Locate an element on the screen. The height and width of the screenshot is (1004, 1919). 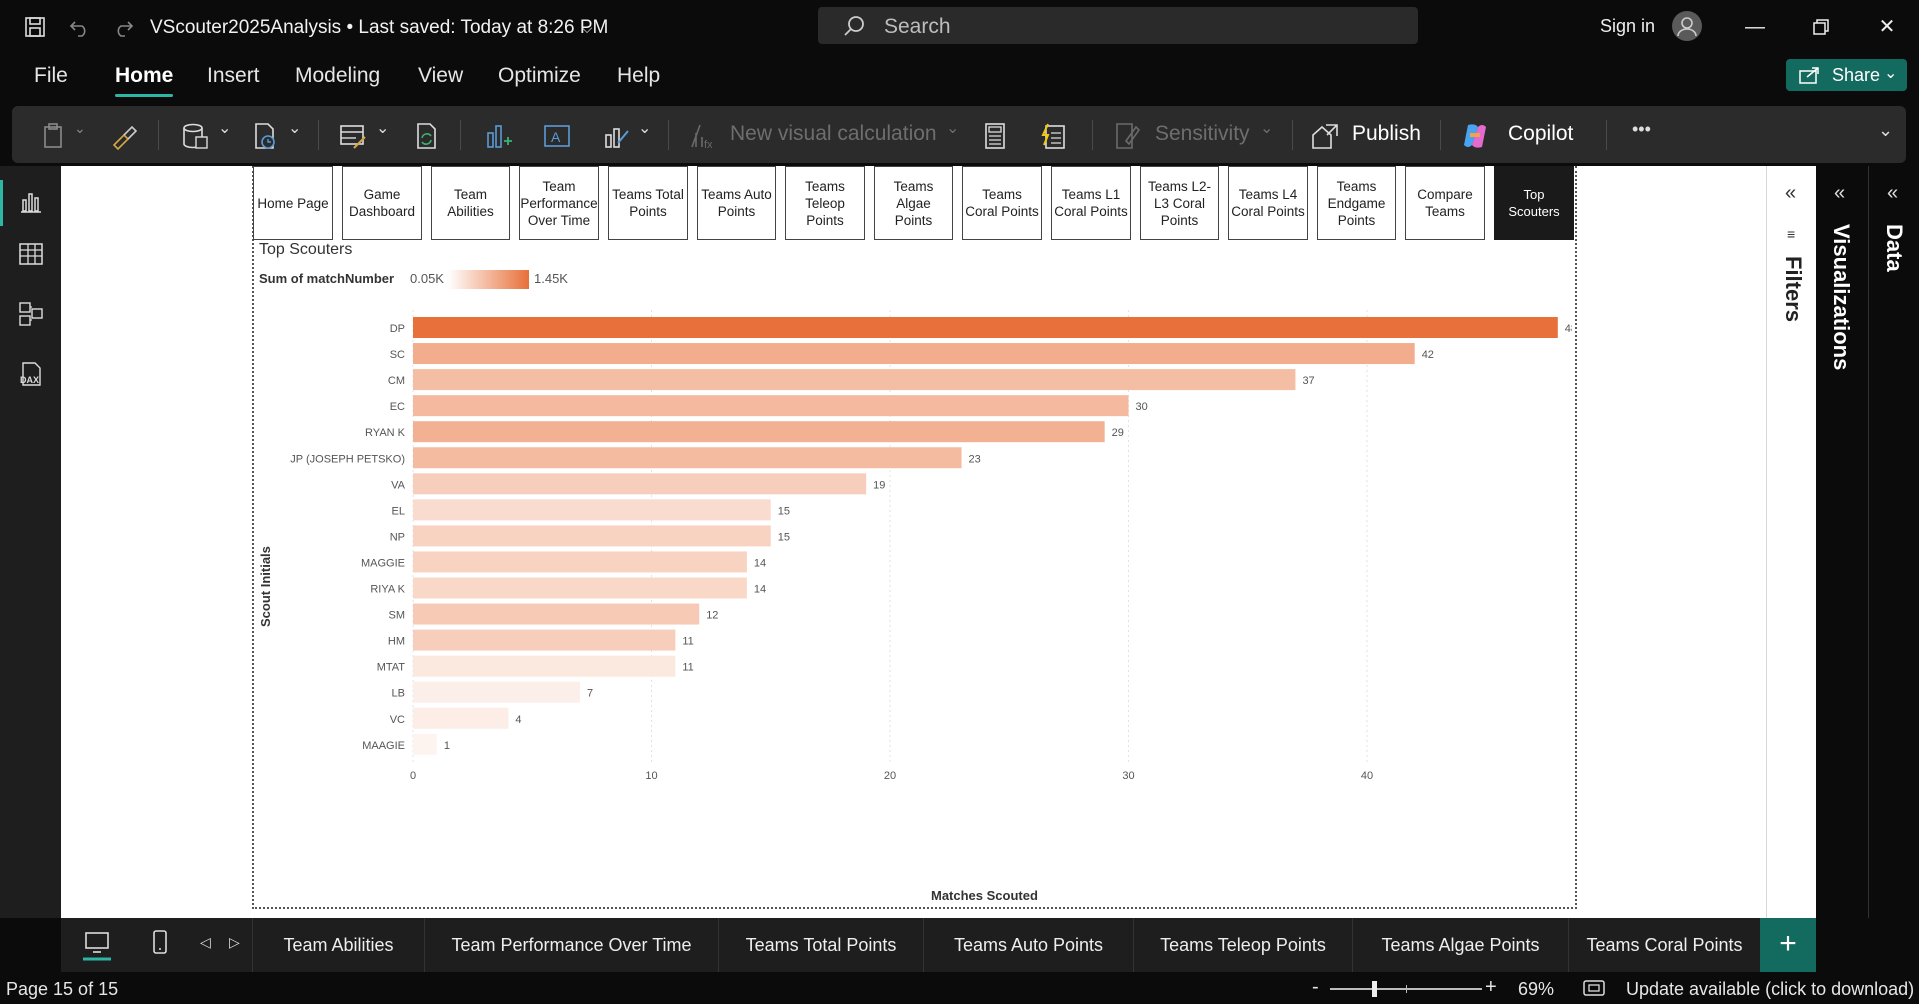
nav-button-team-performance-over-time: Team Performance Over Time is located at coordinates (559, 203).